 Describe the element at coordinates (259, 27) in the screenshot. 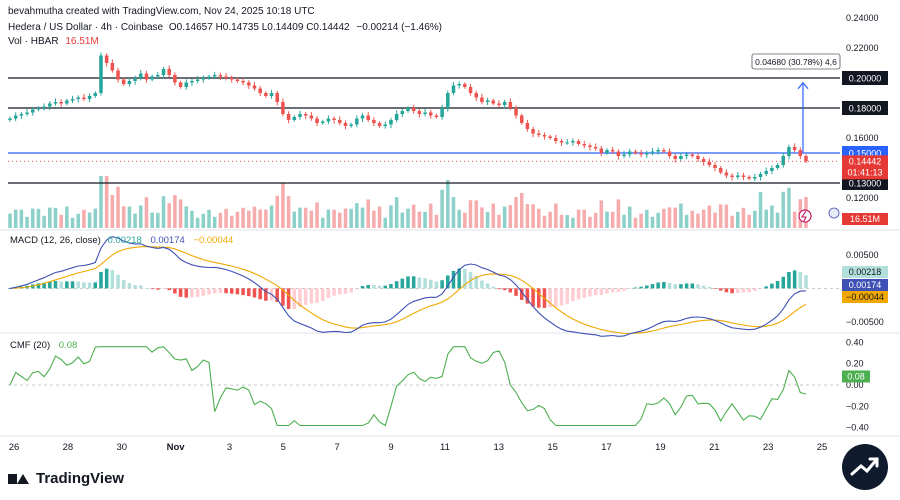

I see `ohlc-values: O0.14657 H0.14735 L0.14409 C0.14442` at that location.